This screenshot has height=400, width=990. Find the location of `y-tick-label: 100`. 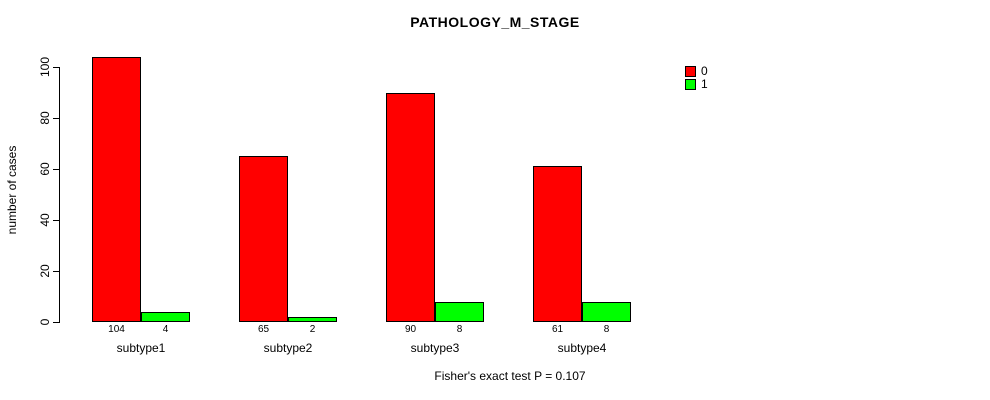

y-tick-label: 100 is located at coordinates (45, 67).